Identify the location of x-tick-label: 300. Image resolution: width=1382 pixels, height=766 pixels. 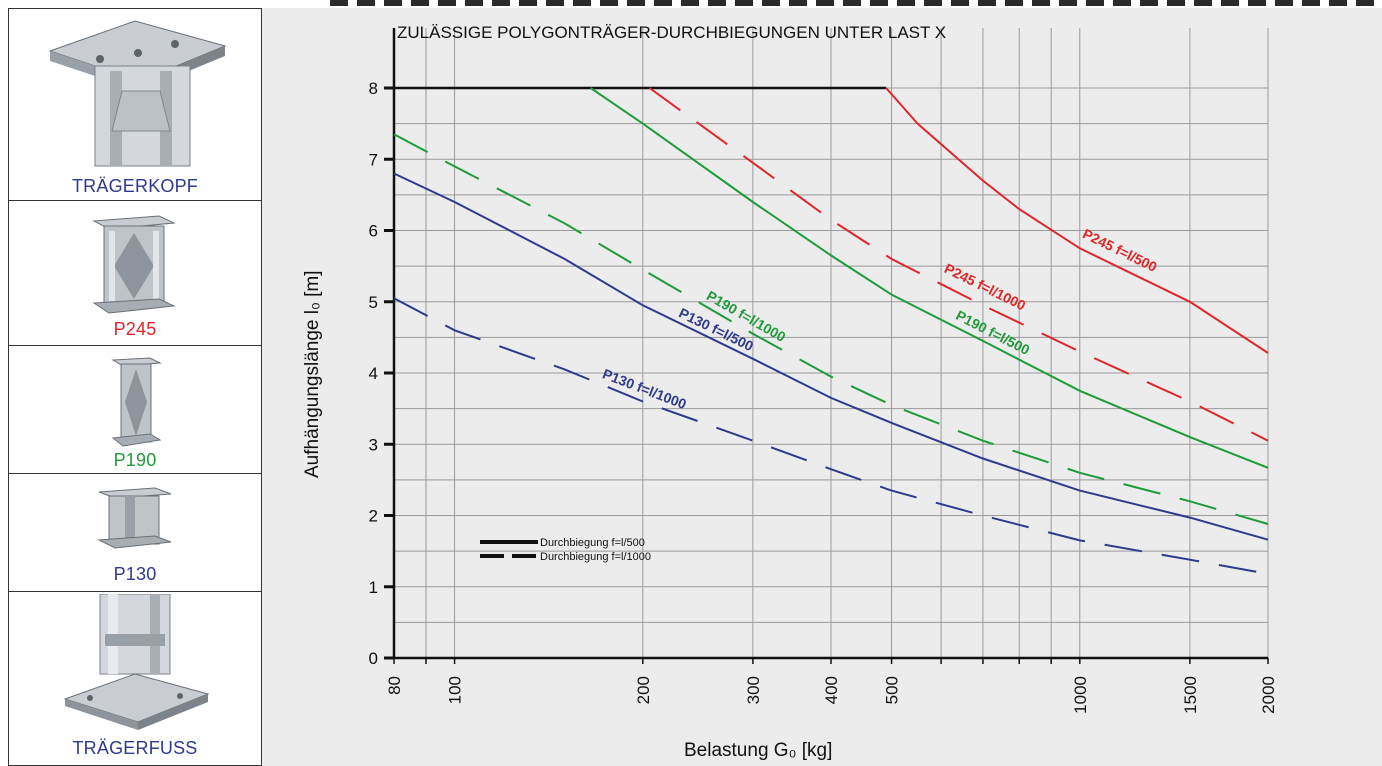
(753, 690).